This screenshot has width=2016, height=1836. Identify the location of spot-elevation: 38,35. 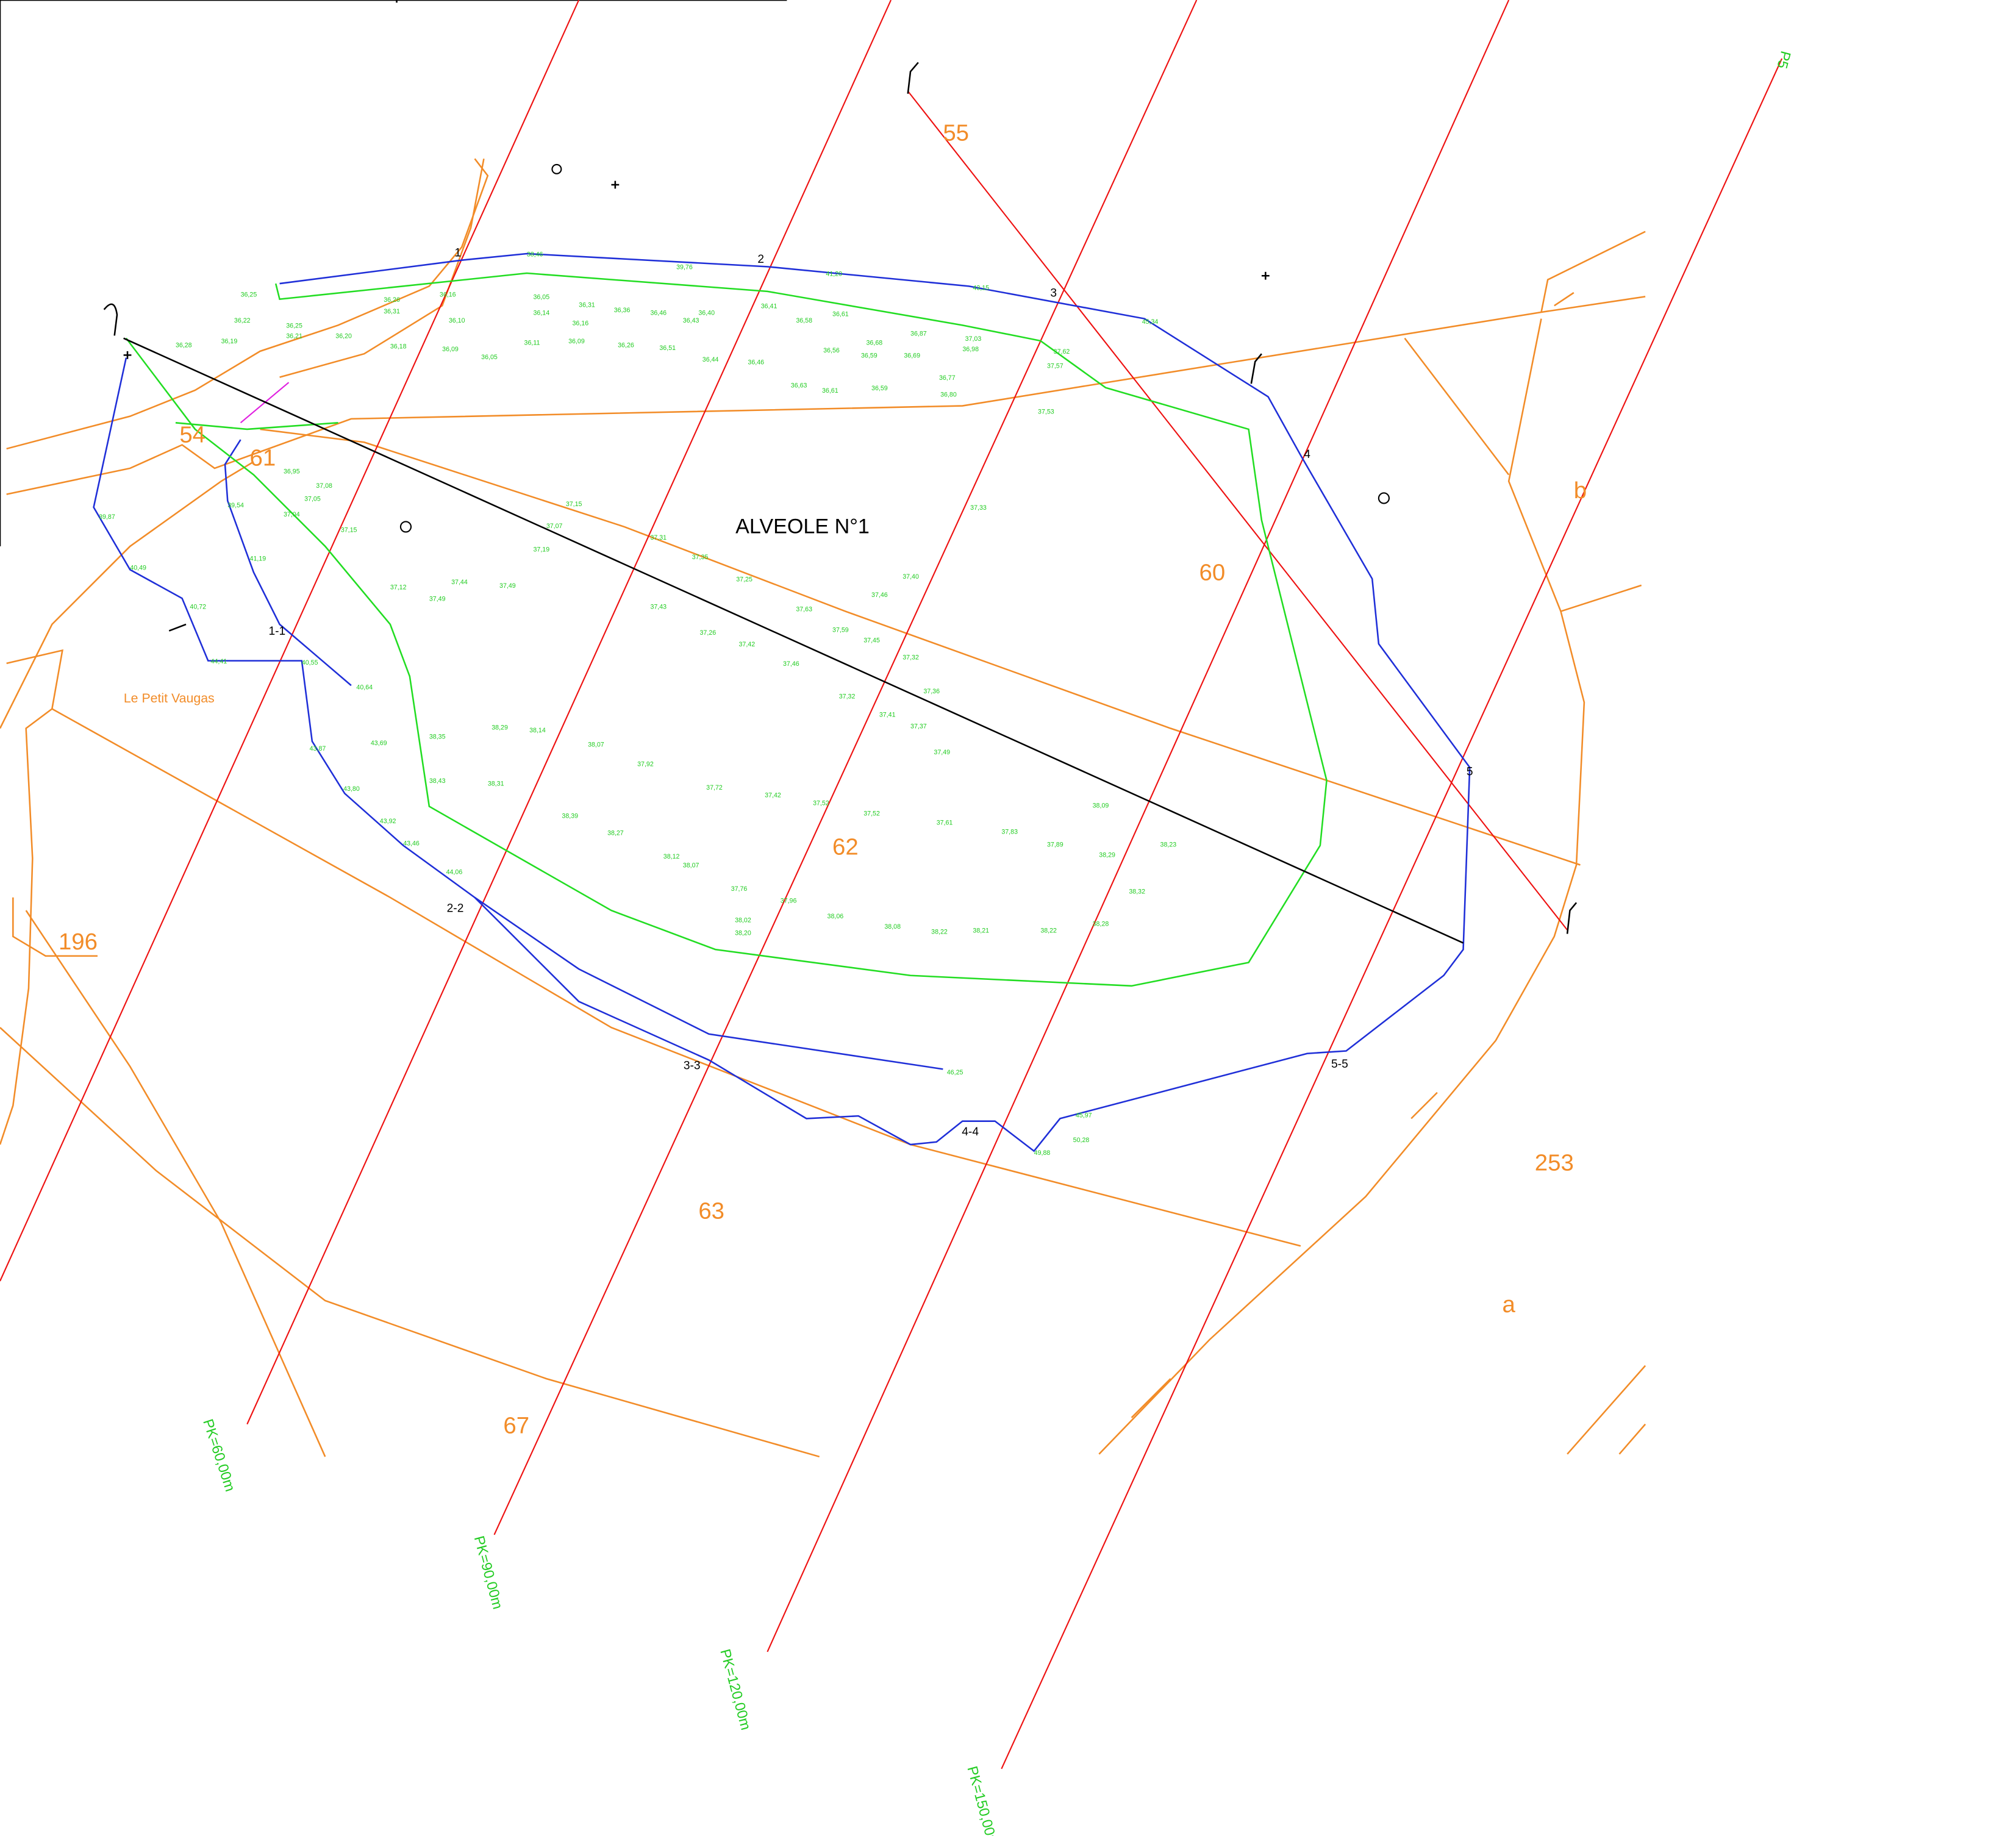
(437, 737).